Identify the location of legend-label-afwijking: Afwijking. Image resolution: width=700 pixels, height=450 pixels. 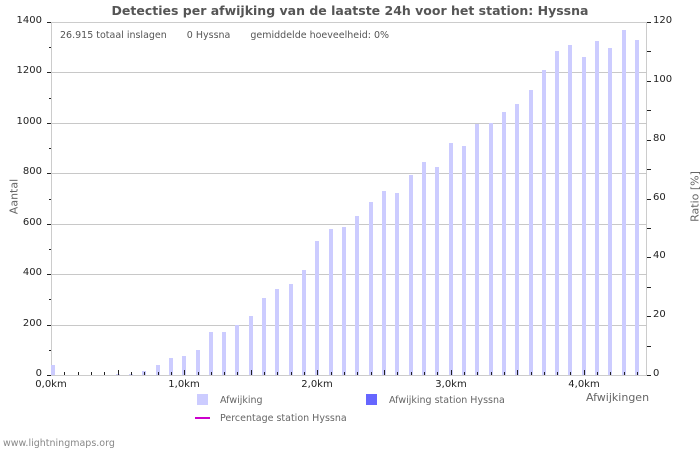
(241, 400).